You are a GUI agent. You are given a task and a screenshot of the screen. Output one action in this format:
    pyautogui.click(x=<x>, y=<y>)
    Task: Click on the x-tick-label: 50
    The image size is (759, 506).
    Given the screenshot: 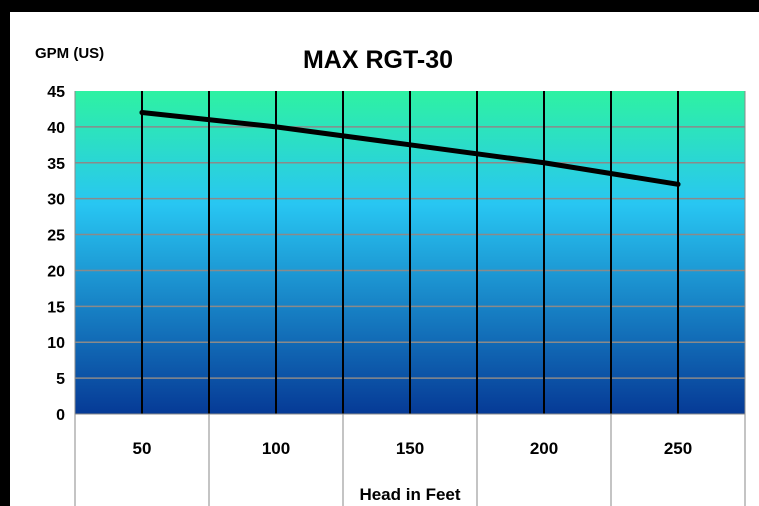 What is the action you would take?
    pyautogui.click(x=142, y=448)
    